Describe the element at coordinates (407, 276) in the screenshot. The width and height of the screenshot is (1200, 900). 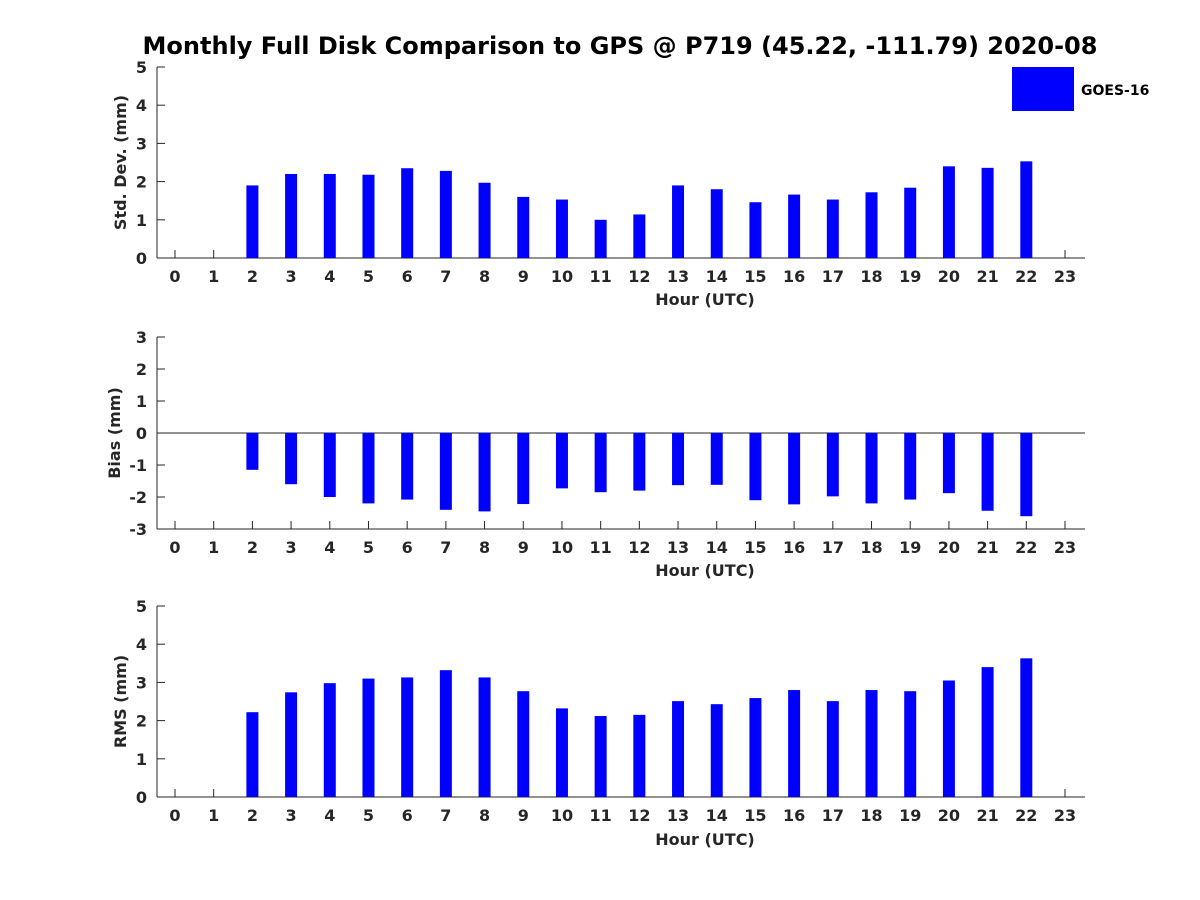
I see `std-xtick-label: 6` at that location.